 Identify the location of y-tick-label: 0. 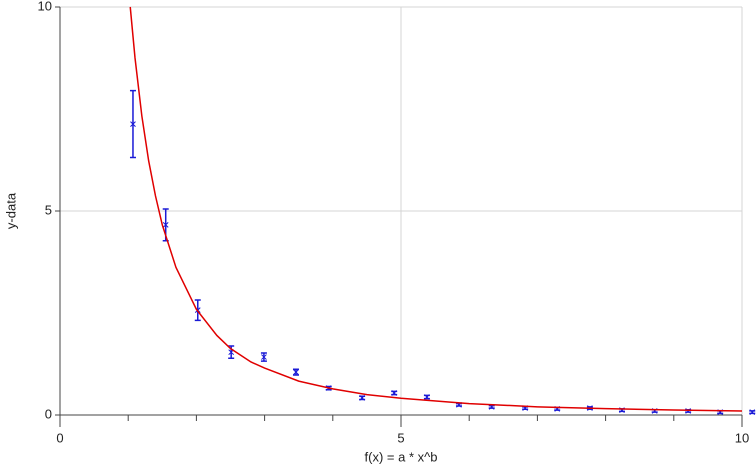
(48, 413).